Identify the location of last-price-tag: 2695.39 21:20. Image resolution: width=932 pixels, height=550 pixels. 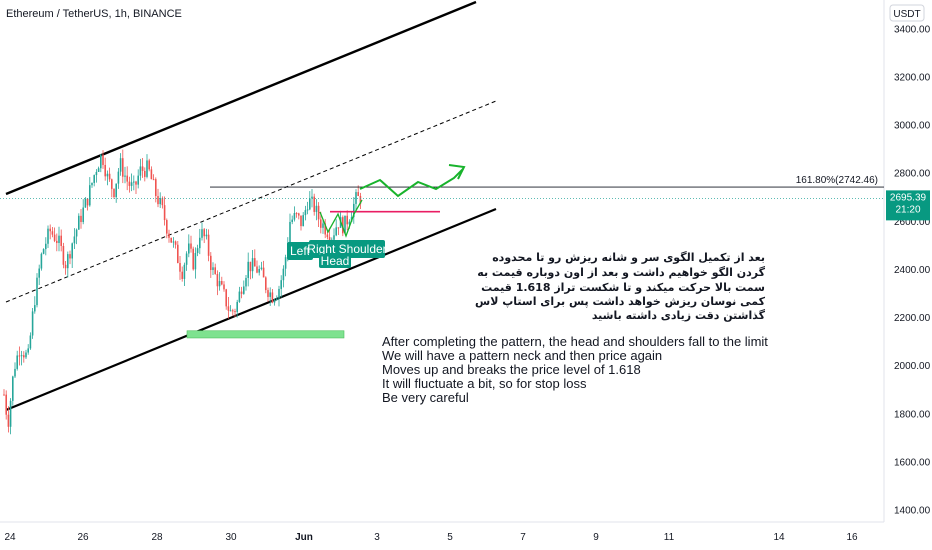
(908, 205).